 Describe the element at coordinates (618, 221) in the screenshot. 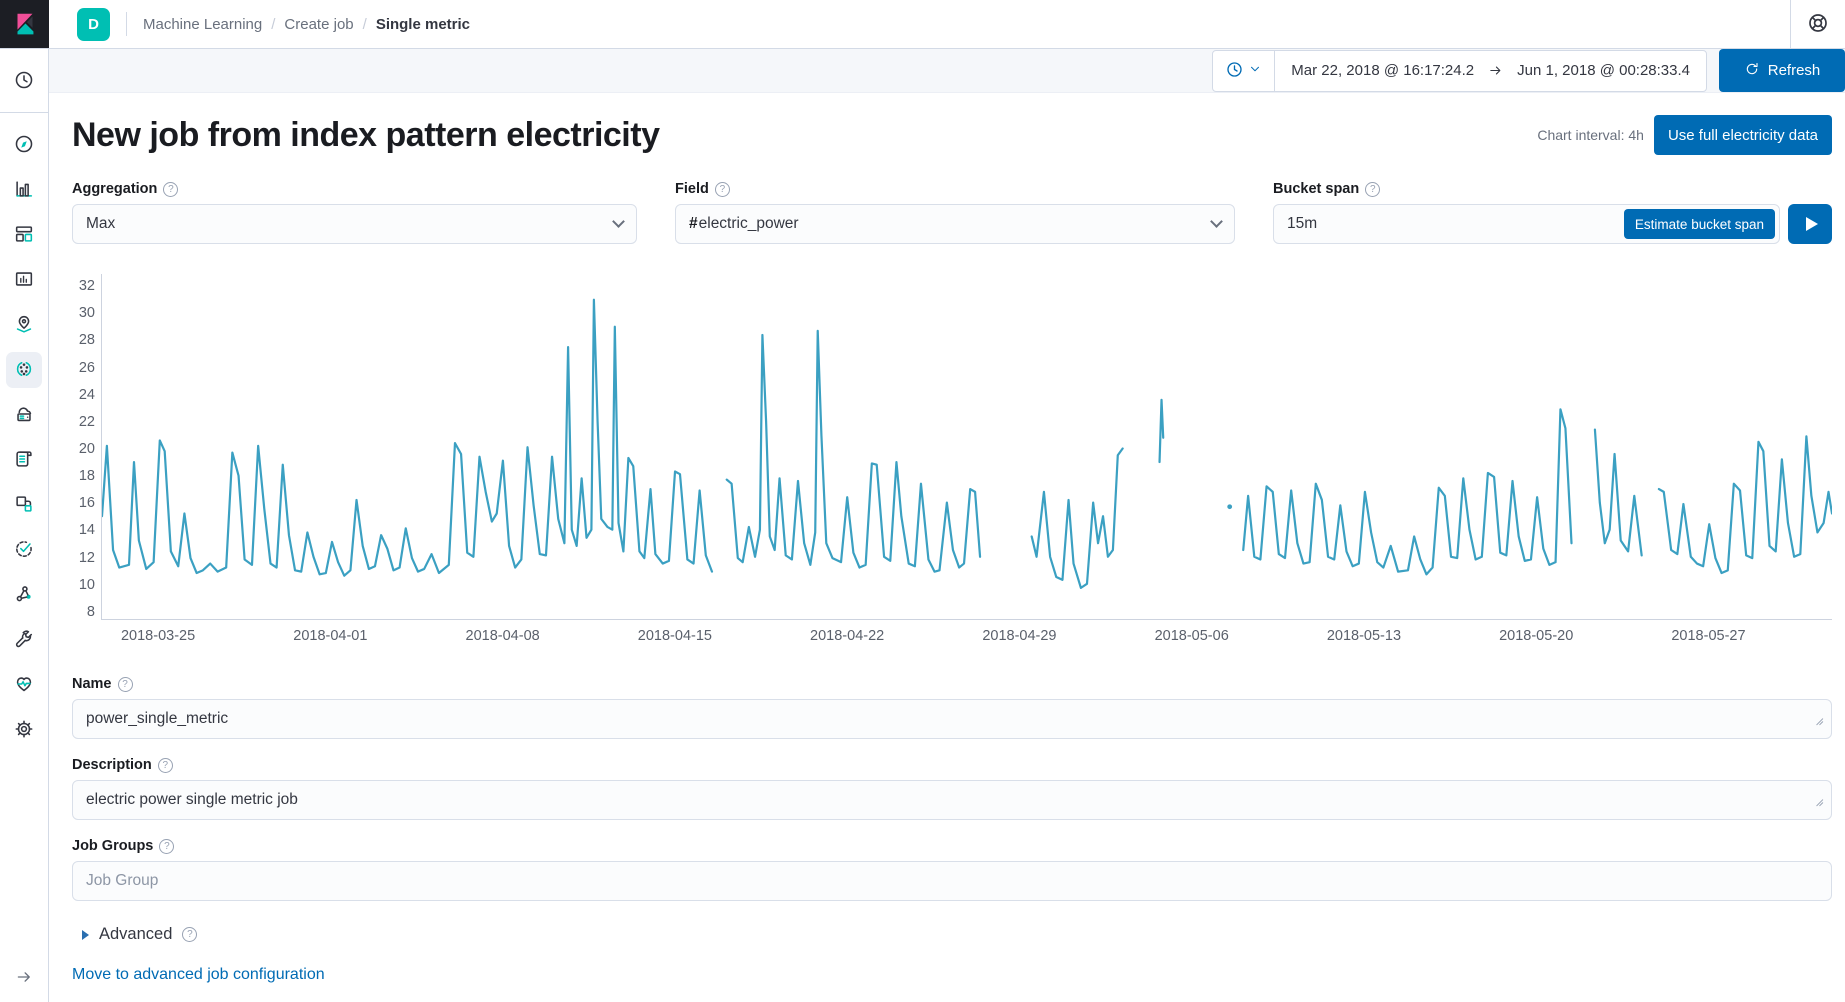

I see `chevron-down-icon` at that location.